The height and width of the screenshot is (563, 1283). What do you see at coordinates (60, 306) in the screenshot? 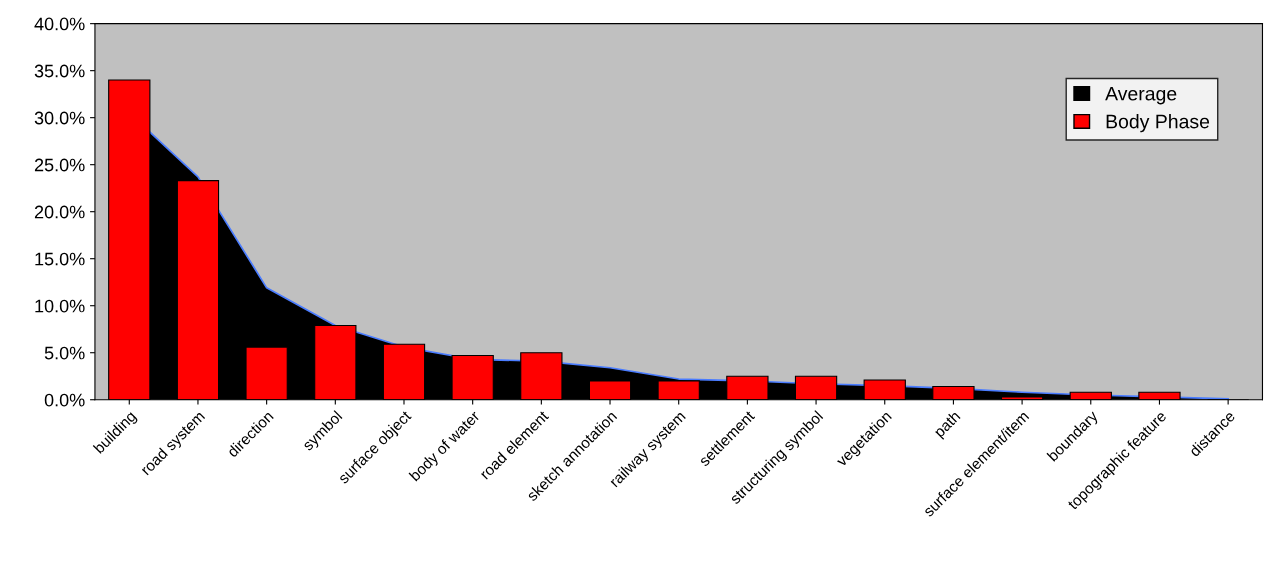
I see `y-tick-label: 10.0%` at bounding box center [60, 306].